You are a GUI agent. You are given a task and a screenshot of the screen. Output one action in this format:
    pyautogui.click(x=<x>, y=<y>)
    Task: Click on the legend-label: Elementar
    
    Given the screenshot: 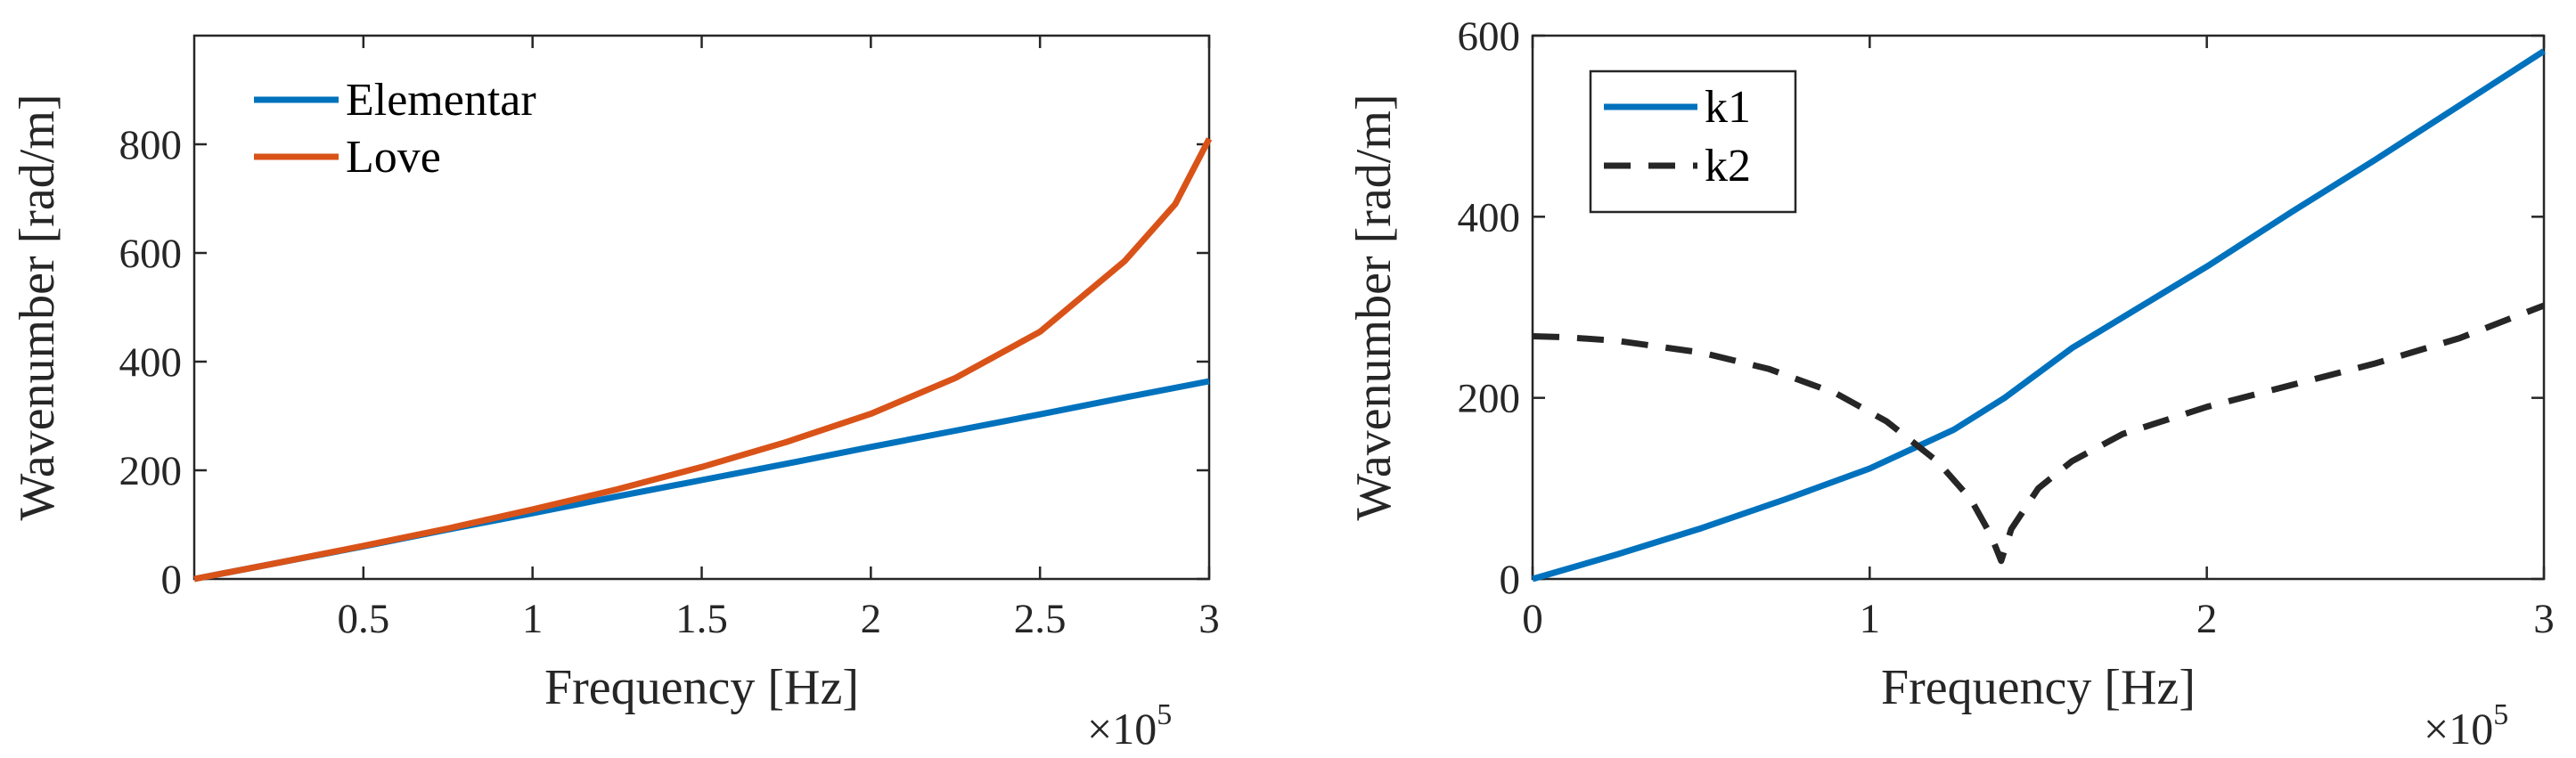 What is the action you would take?
    pyautogui.click(x=441, y=100)
    